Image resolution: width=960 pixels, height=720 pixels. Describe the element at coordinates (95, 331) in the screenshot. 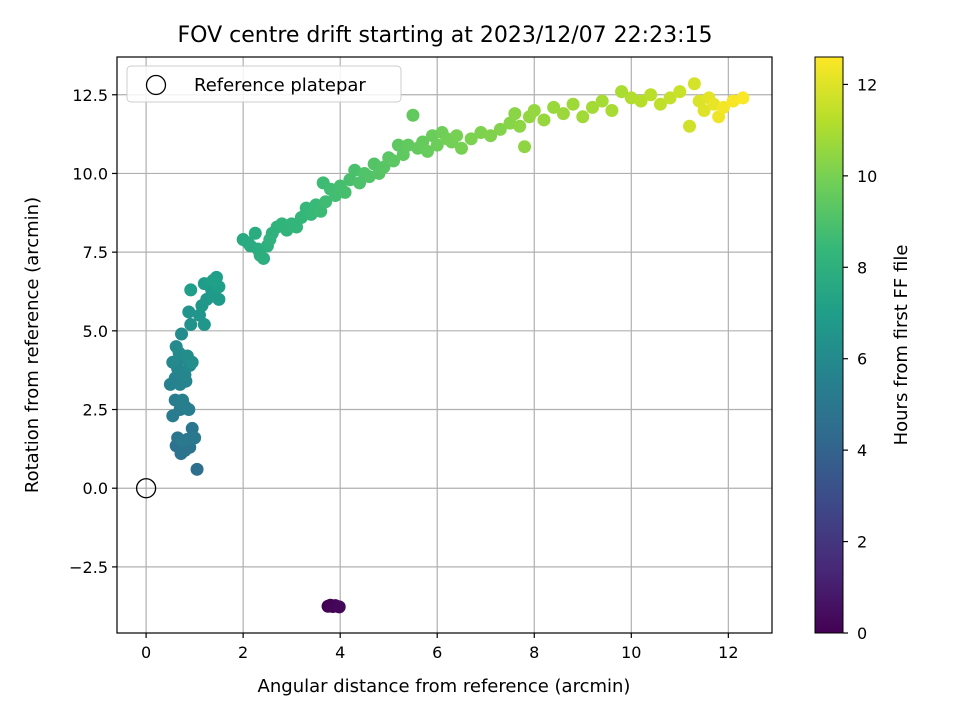

I see `y-tick-label: 5.0` at that location.